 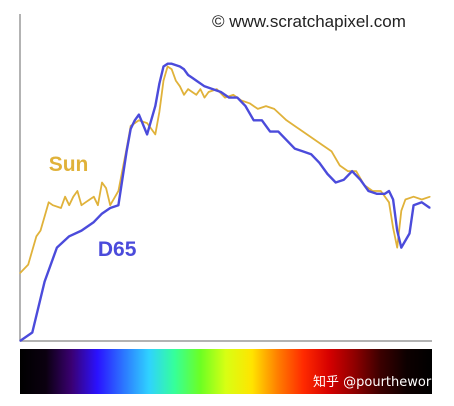 I want to click on credit-text: © www.scratchapixel.com, so click(x=309, y=21).